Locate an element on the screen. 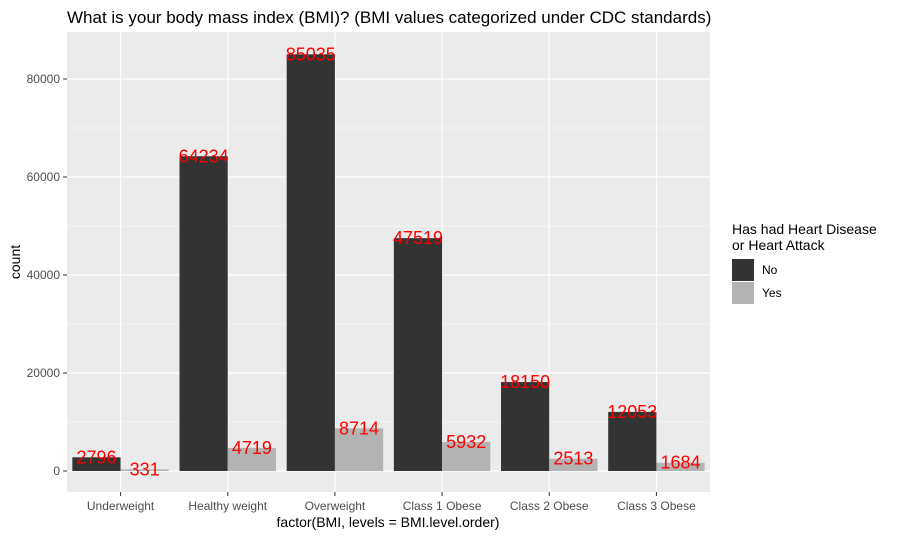 This screenshot has height=537, width=898. x-tick-label: Class 2 Obese is located at coordinates (549, 506).